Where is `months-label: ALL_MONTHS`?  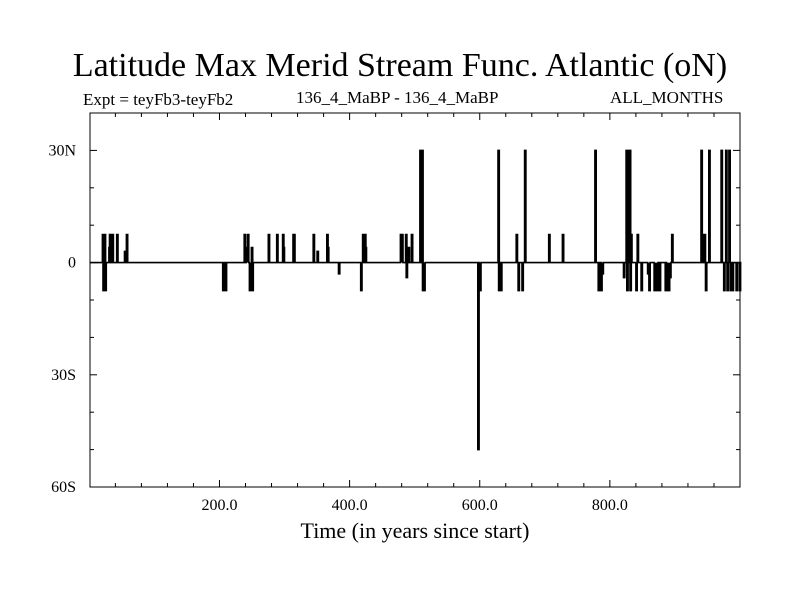
months-label: ALL_MONTHS is located at coordinates (667, 97).